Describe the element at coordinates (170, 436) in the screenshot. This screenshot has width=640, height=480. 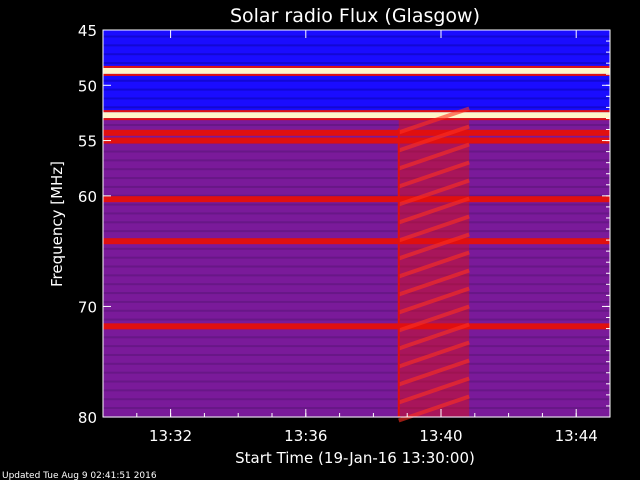
I see `x-tick-label: 13:32` at that location.